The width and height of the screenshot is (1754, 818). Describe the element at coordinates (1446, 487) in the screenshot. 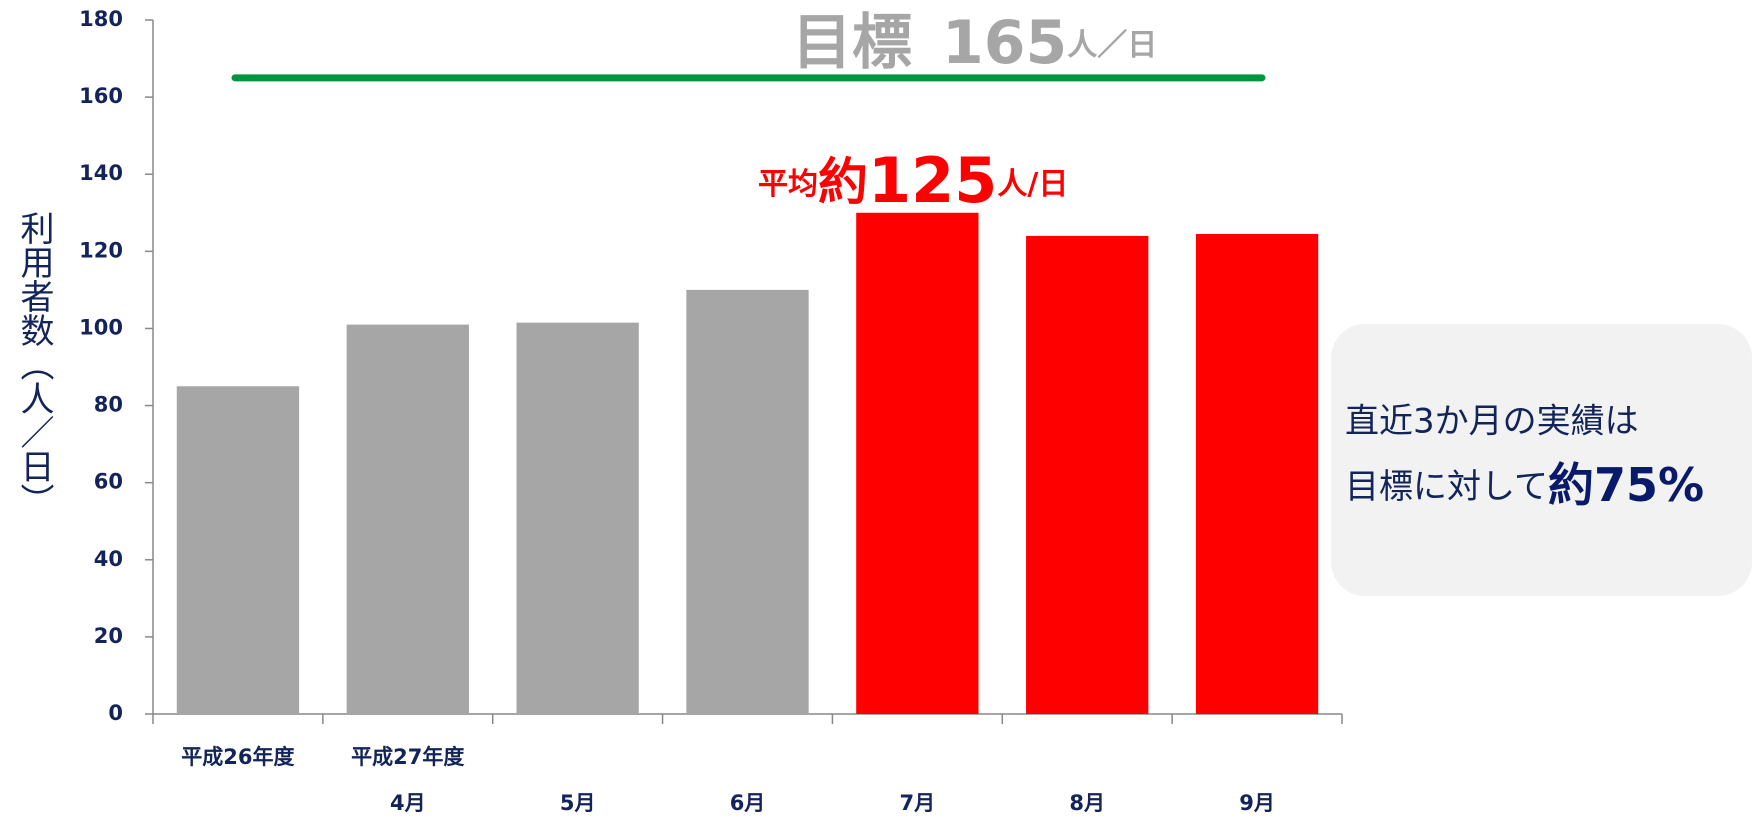

I see `note-line2-text: 目標に対して` at that location.